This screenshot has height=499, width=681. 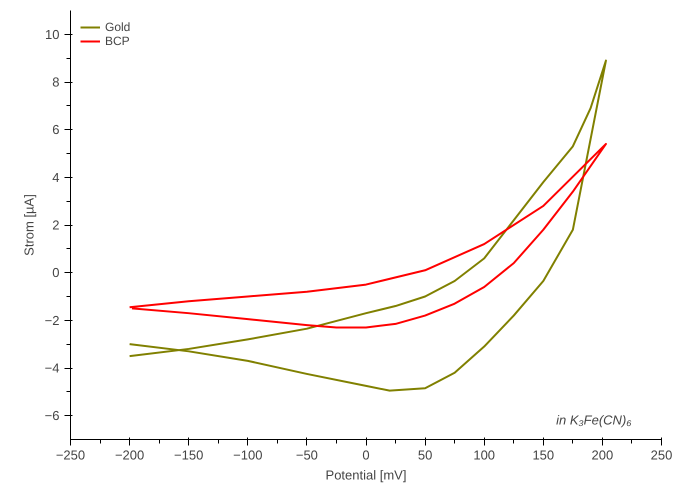 I want to click on y-tick-label: −6, so click(x=52, y=416).